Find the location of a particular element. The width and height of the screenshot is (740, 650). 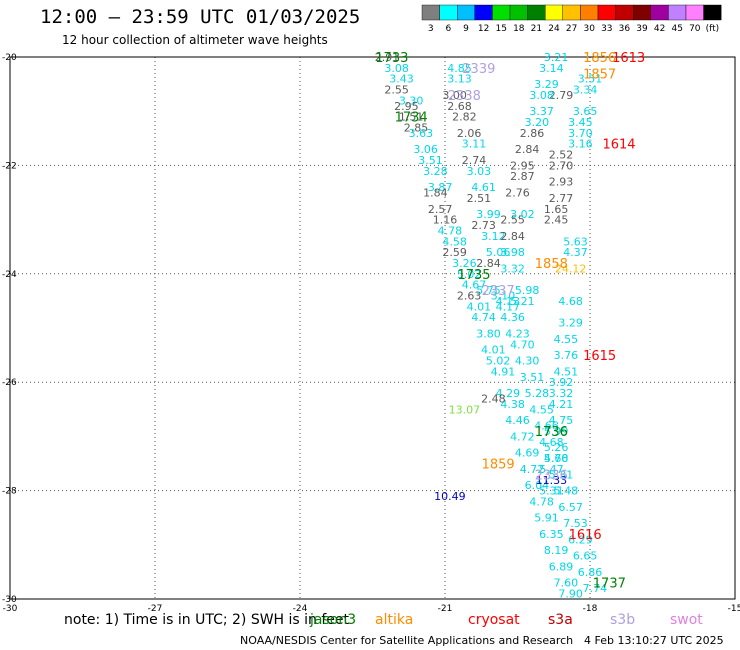

data-point-highlights: 24.12 is located at coordinates (571, 268).